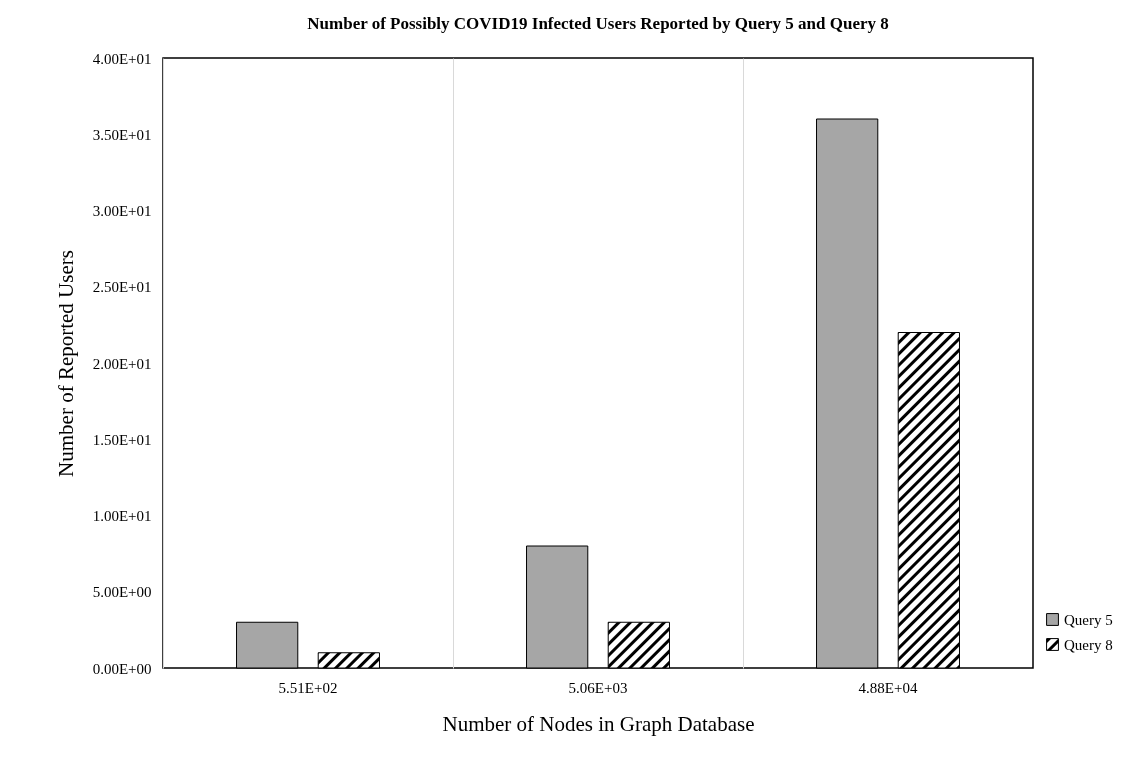 This screenshot has height=763, width=1143. What do you see at coordinates (1088, 619) in the screenshot?
I see `legend-label: Query 5` at bounding box center [1088, 619].